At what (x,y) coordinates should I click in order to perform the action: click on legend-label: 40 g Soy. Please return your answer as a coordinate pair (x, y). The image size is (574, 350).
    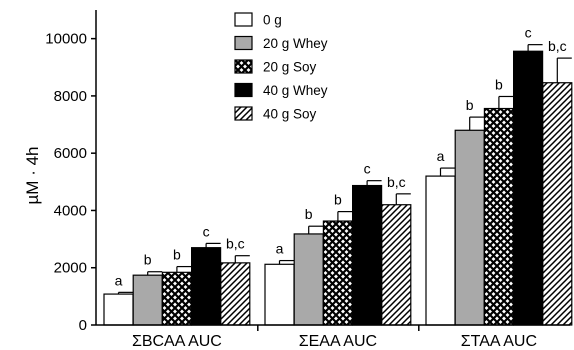
    Looking at the image, I should click on (290, 114).